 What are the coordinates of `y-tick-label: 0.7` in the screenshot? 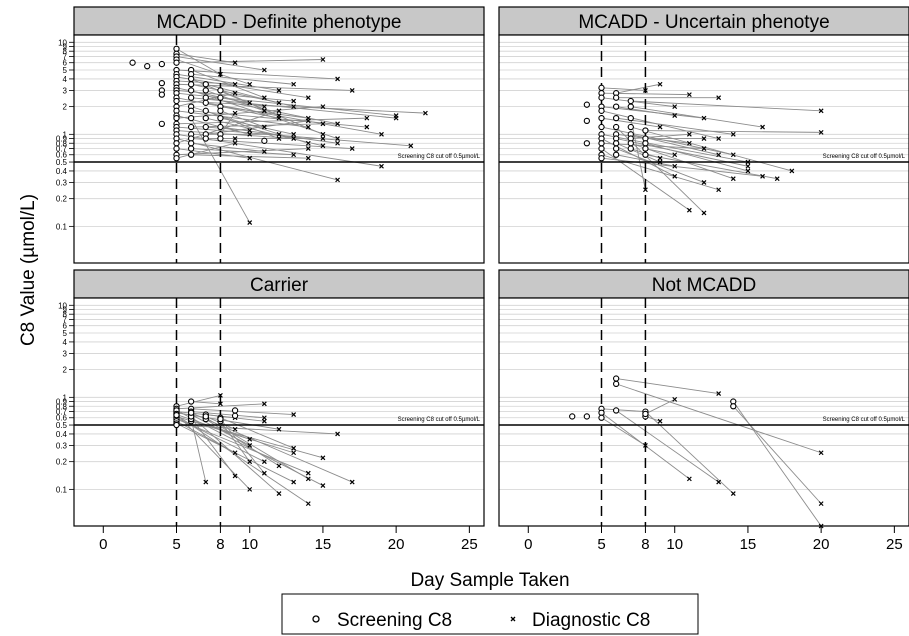 It's located at (62, 149).